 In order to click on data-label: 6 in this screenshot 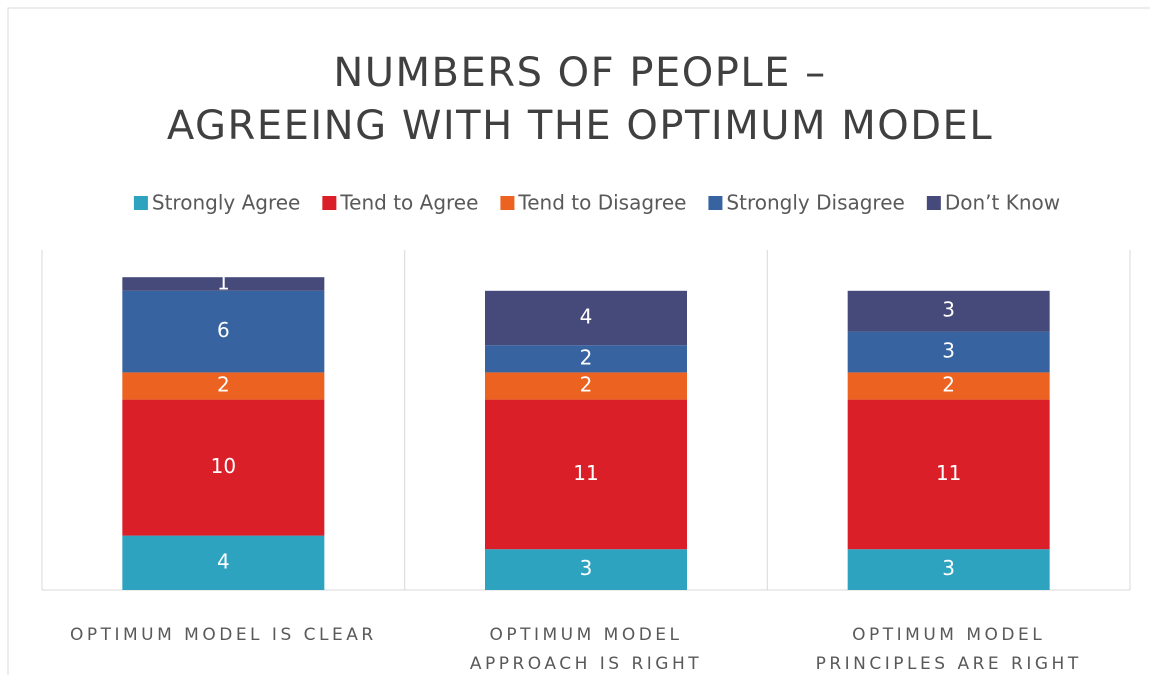, I will do `click(223, 330)`.